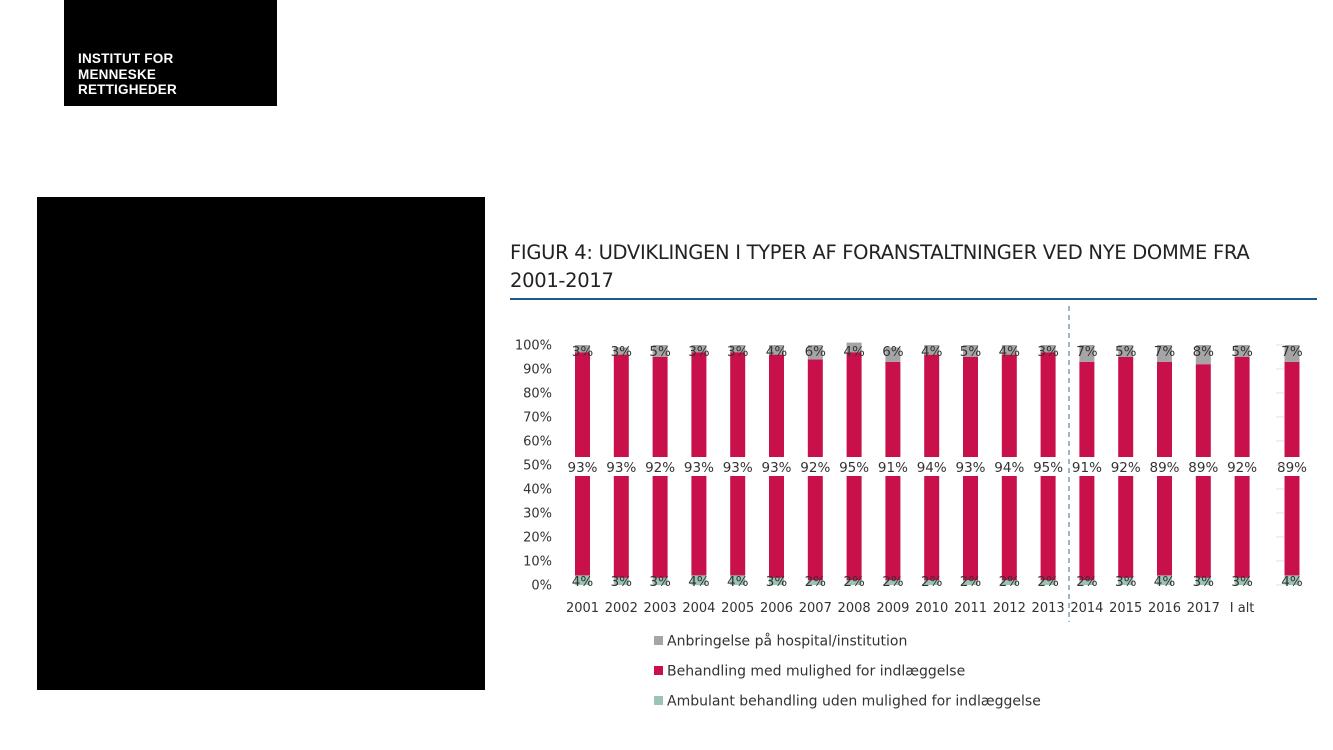  What do you see at coordinates (537, 514) in the screenshot?
I see `y-tick-label: 30%` at bounding box center [537, 514].